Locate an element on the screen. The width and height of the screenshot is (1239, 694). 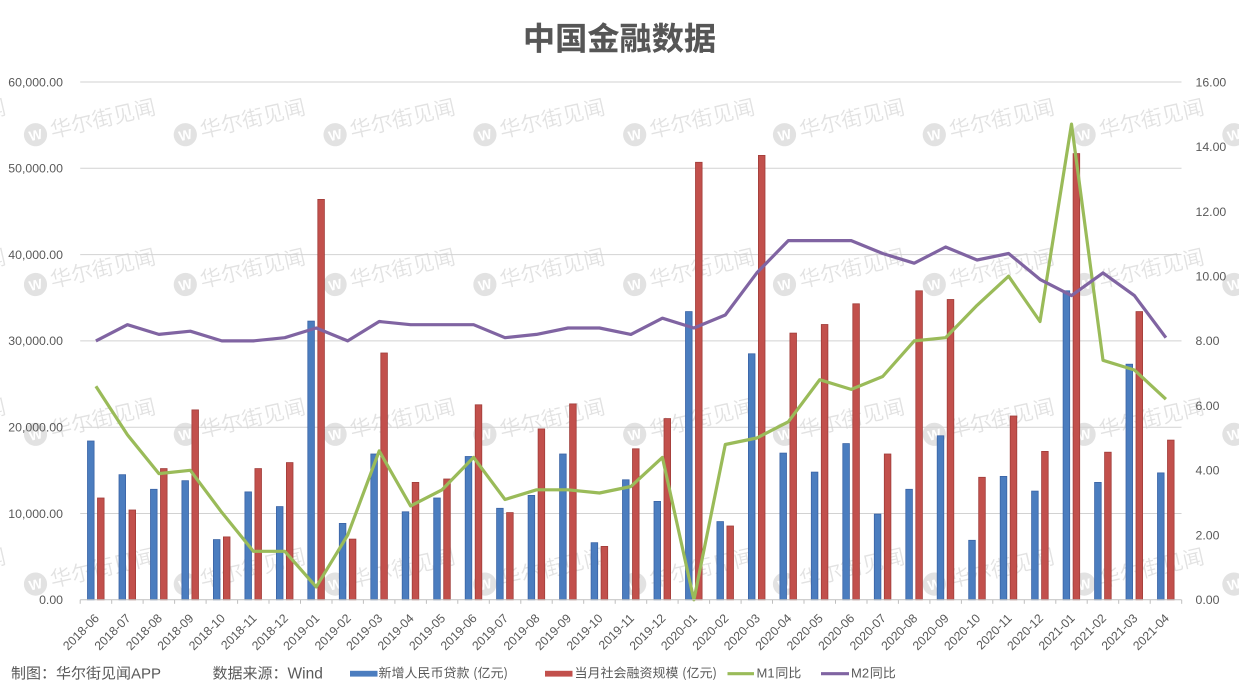
svg-text: 40,000.00 is located at coordinates (35, 255).